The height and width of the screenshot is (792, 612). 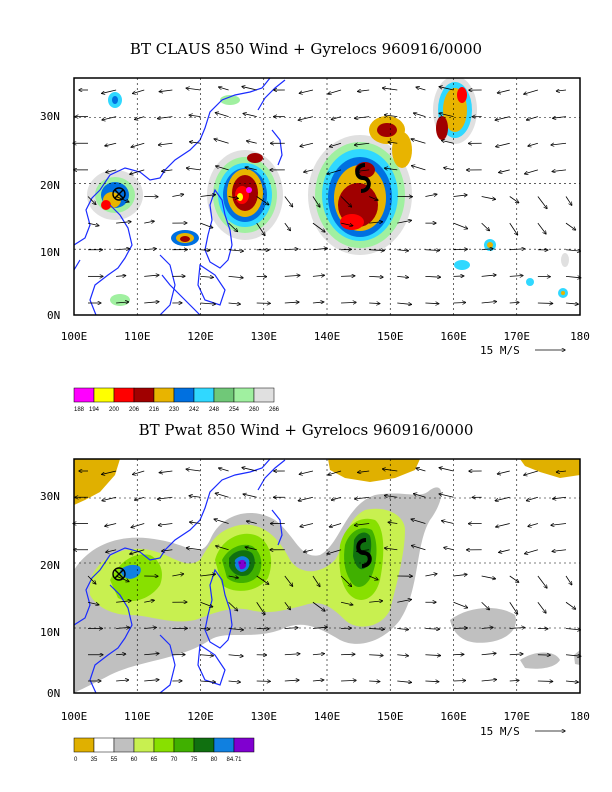 I want to click on colorbar-label: 188, so click(x=79, y=410).